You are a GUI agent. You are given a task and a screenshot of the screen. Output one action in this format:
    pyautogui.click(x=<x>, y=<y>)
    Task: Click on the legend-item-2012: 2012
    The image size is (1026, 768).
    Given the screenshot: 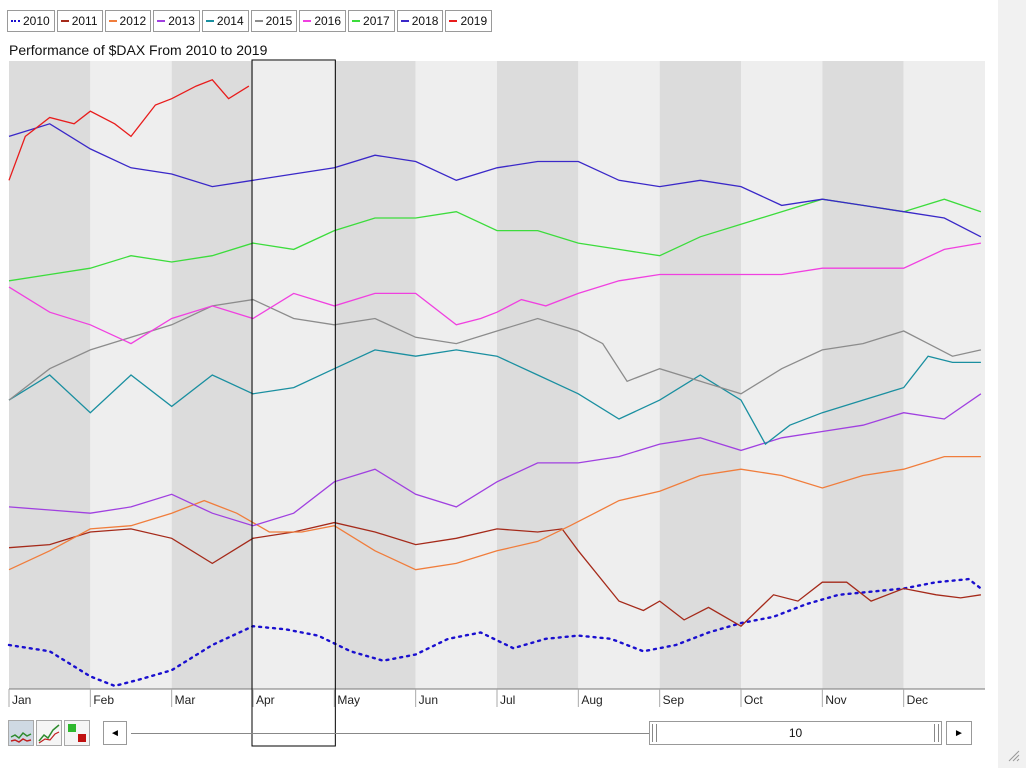 What is the action you would take?
    pyautogui.click(x=128, y=21)
    